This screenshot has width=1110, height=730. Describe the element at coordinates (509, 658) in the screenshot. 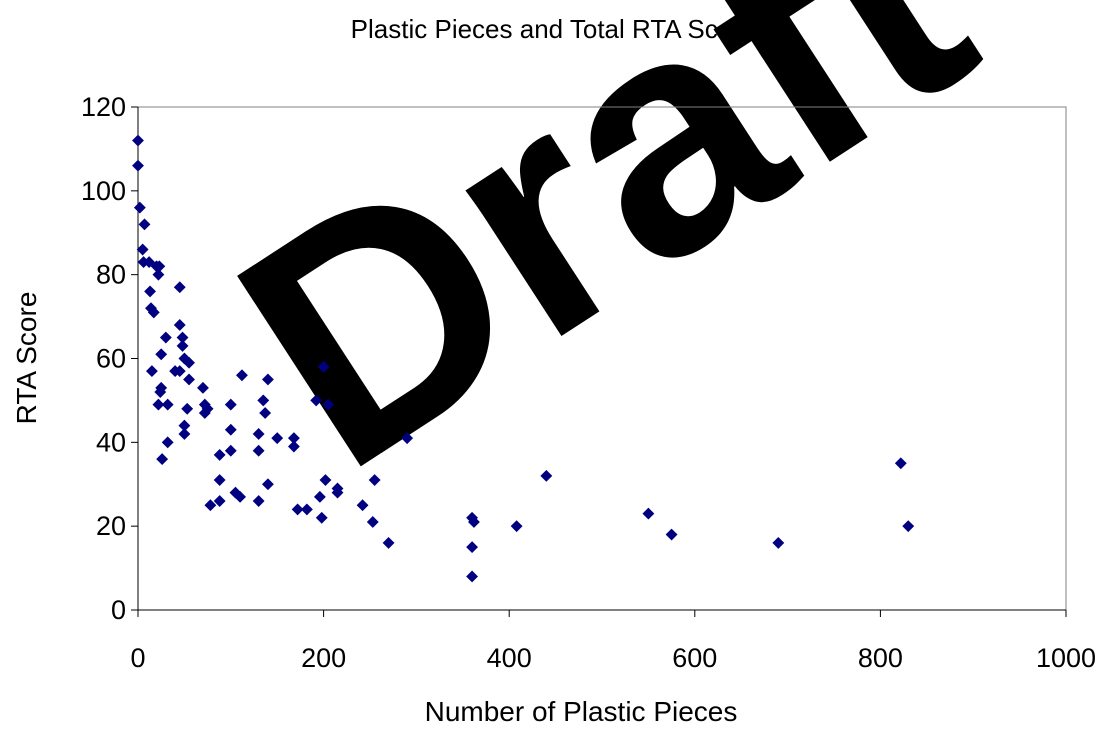

I see `x-tick-label: 400` at that location.